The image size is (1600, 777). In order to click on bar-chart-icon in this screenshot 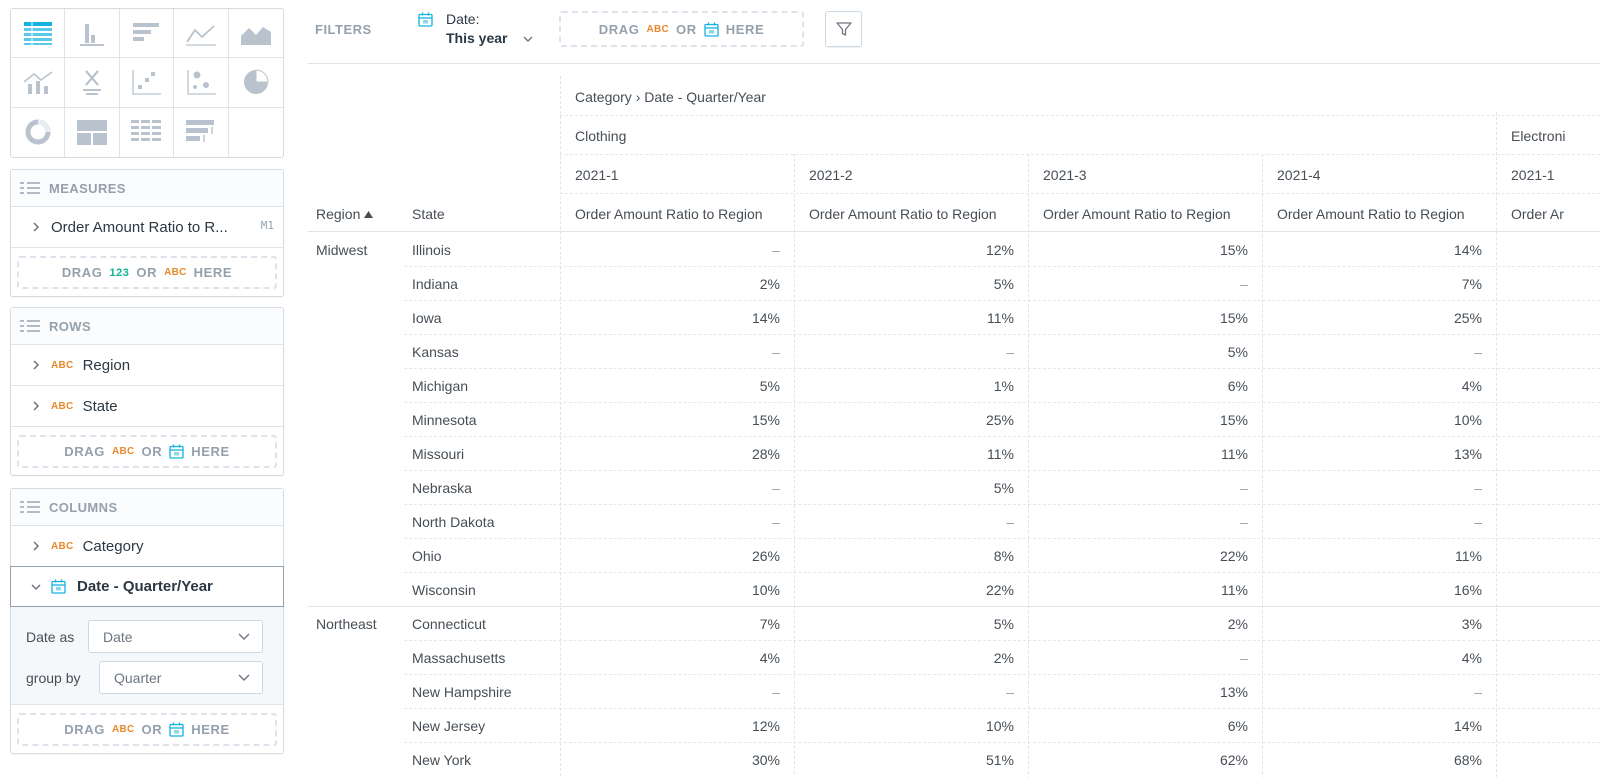, I will do `click(146, 32)`.